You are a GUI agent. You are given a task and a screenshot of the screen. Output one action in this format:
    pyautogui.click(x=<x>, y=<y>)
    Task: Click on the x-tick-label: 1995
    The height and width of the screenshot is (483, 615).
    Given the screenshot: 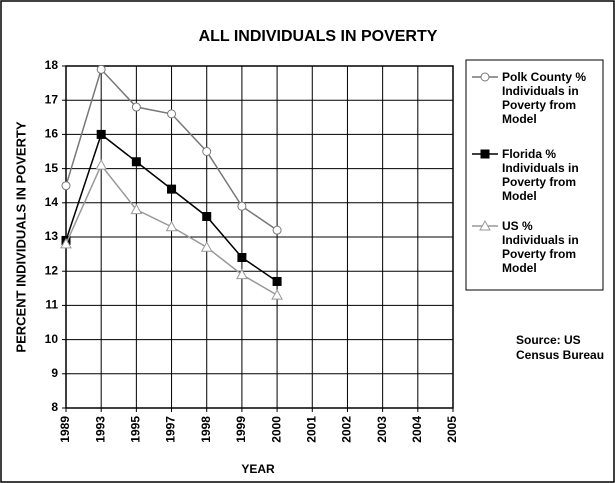 What is the action you would take?
    pyautogui.click(x=136, y=429)
    